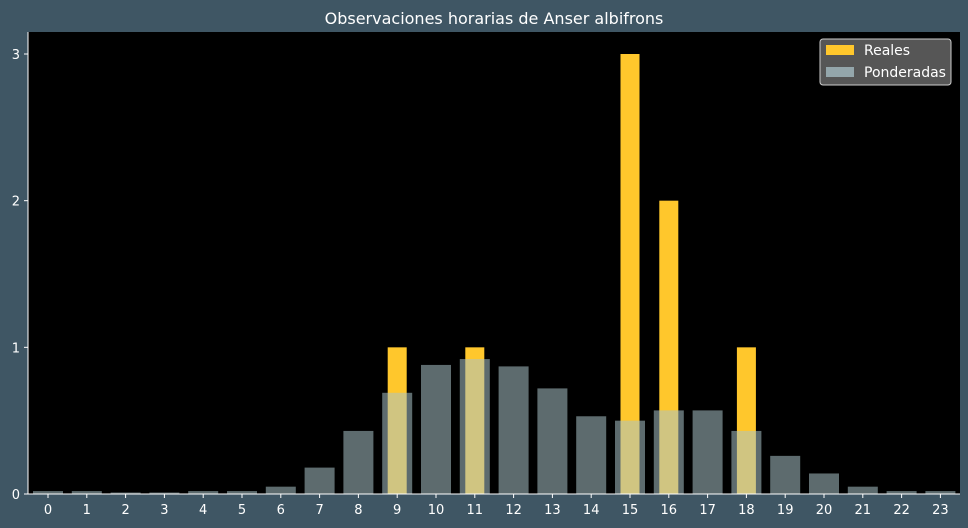 The height and width of the screenshot is (528, 968). I want to click on x-tick-label: 6, so click(281, 510).